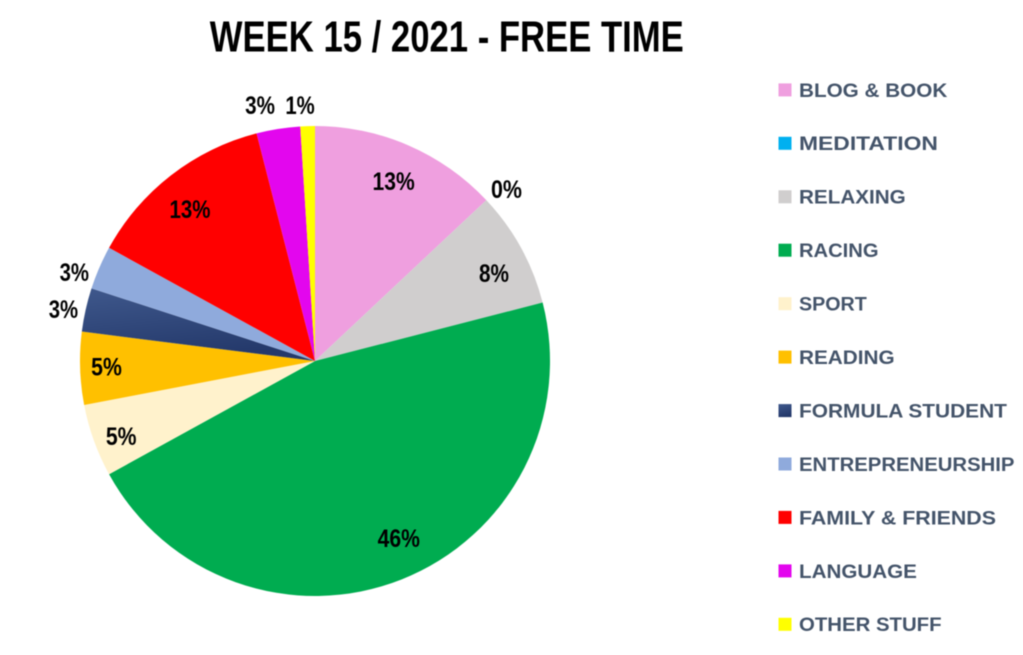 The height and width of the screenshot is (655, 1023). What do you see at coordinates (839, 251) in the screenshot?
I see `svg-text: RACING` at bounding box center [839, 251].